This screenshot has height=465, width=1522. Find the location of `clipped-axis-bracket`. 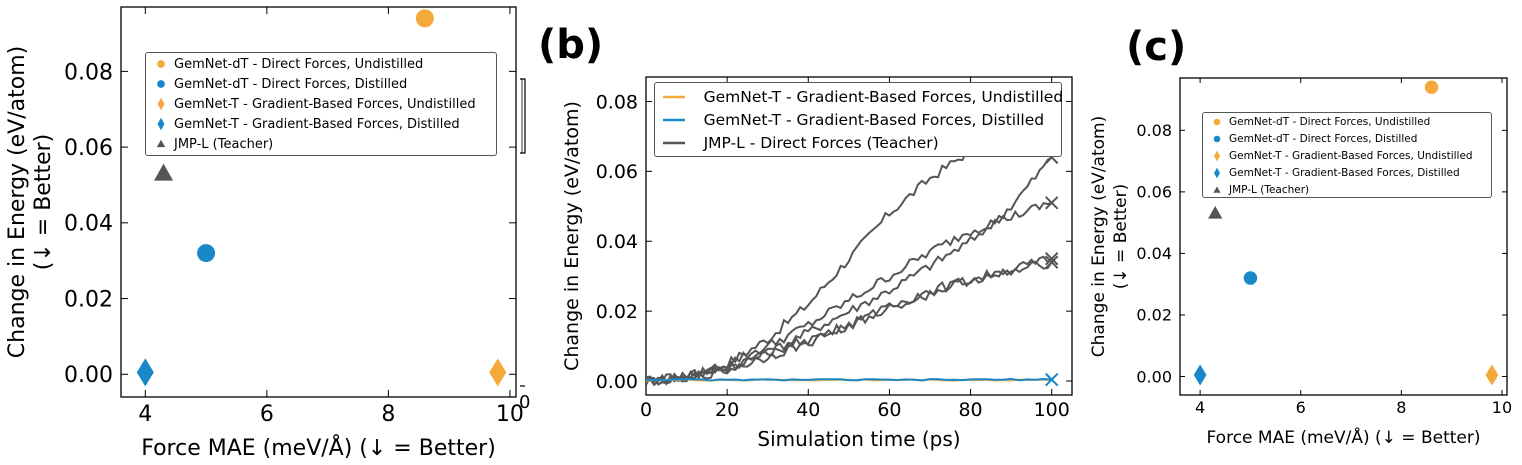

clipped-axis-bracket is located at coordinates (523, 116).